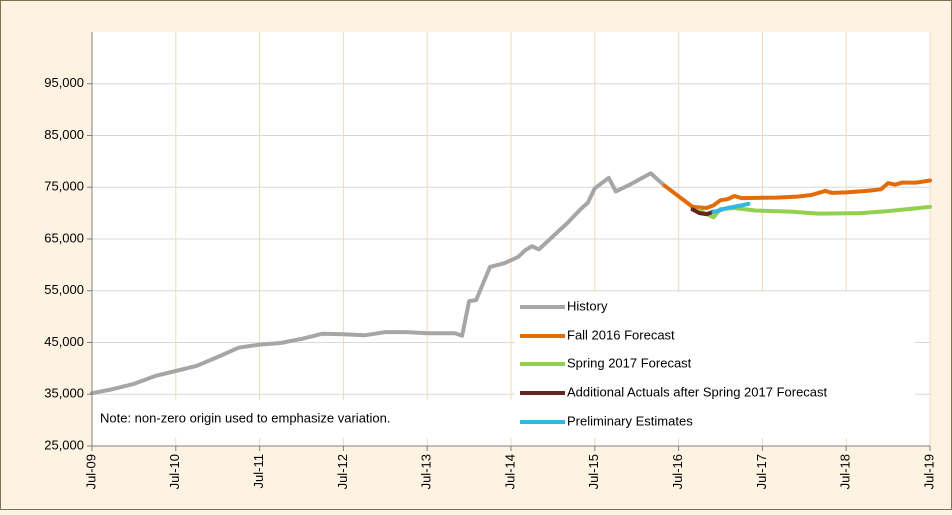  I want to click on y-tick-label: 35,000, so click(64, 393).